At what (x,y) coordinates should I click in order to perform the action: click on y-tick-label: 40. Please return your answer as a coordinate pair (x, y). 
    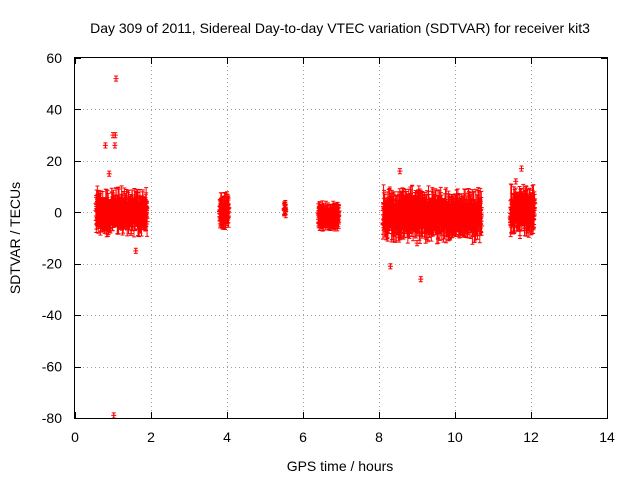
    Looking at the image, I should click on (54, 109).